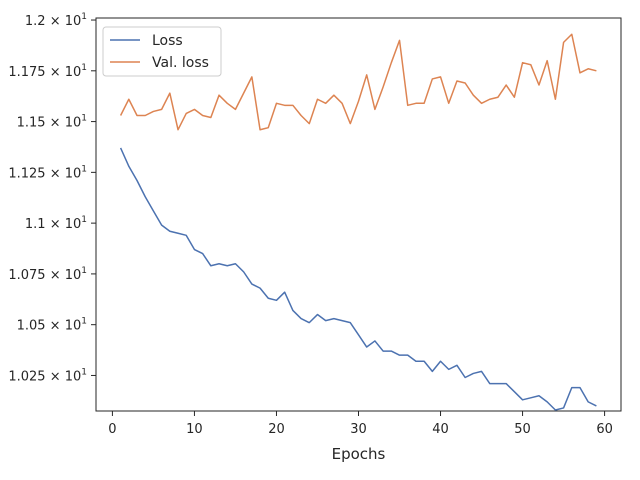 The image size is (640, 480). What do you see at coordinates (47, 71) in the screenshot?
I see `y-tick-label: 1.175 × 10¹` at bounding box center [47, 71].